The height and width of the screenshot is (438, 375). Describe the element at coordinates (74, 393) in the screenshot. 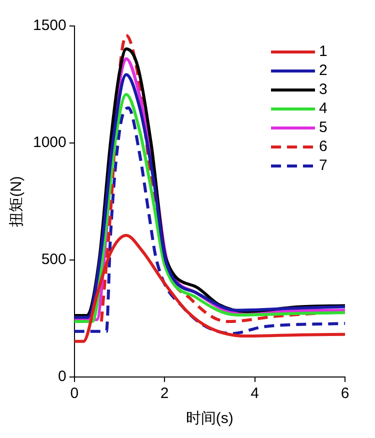

I see `x-tick-label: 0` at that location.